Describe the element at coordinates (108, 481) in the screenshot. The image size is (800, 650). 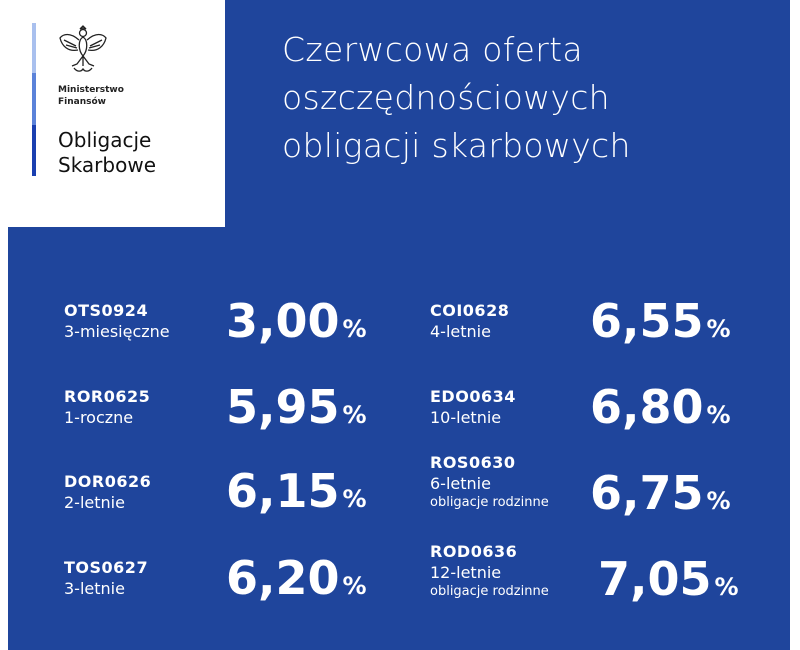
I see `bond-code: DOR0626` at that location.